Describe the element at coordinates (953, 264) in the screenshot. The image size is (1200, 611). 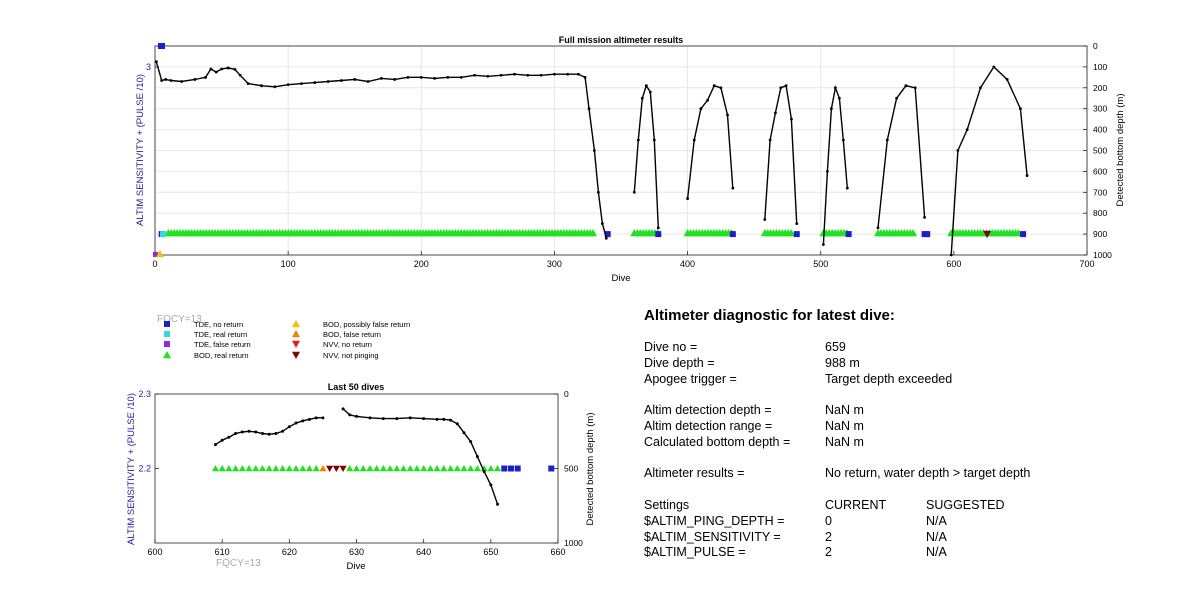
I see `top-x-tick-label: 600` at that location.